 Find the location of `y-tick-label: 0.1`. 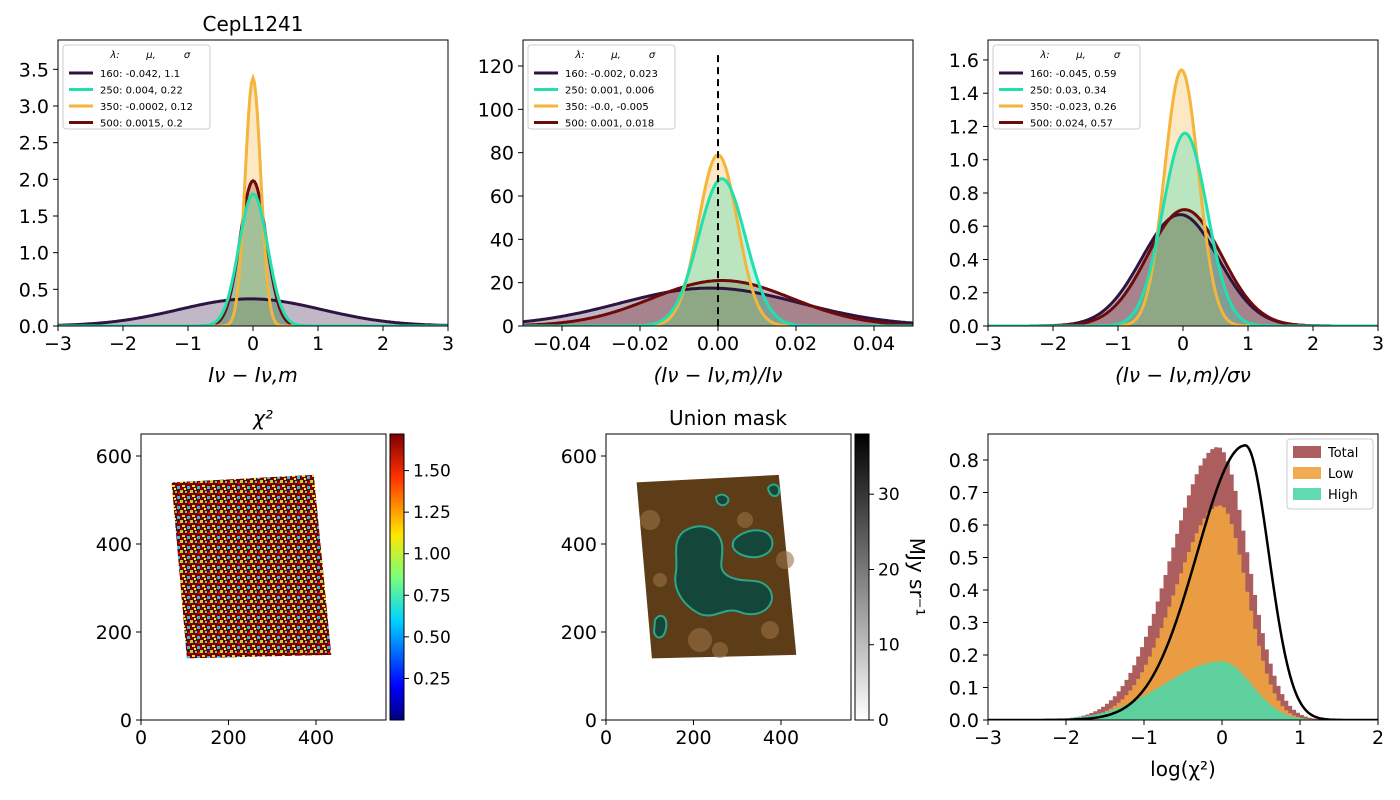

y-tick-label: 0.1 is located at coordinates (964, 689).